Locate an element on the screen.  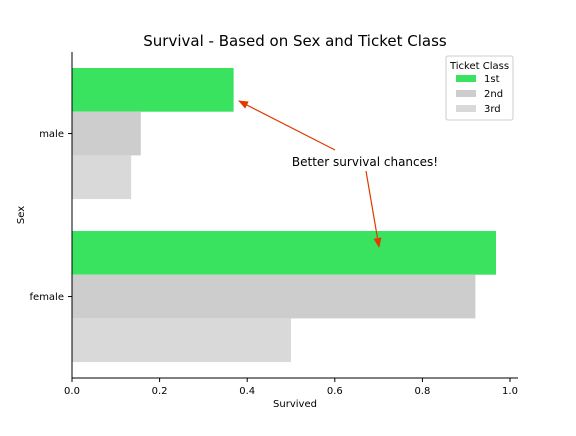
legend-title: Ticket Class is located at coordinates (479, 66).